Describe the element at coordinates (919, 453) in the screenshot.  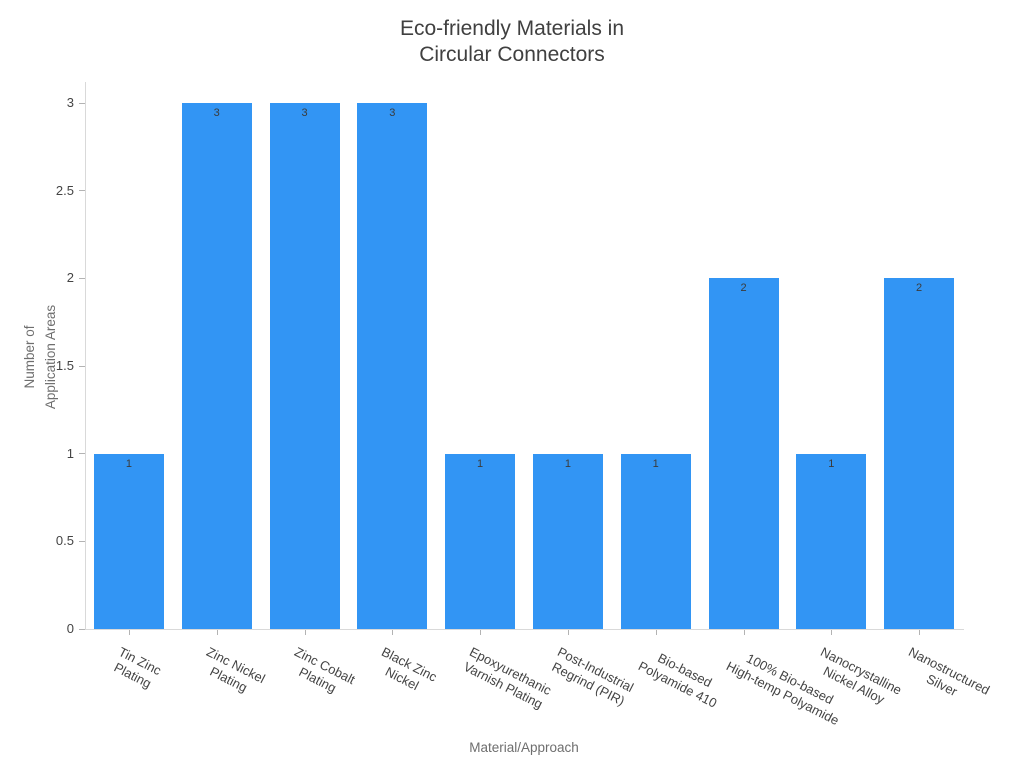
I see `bar-nanostructured-silver: 2` at that location.